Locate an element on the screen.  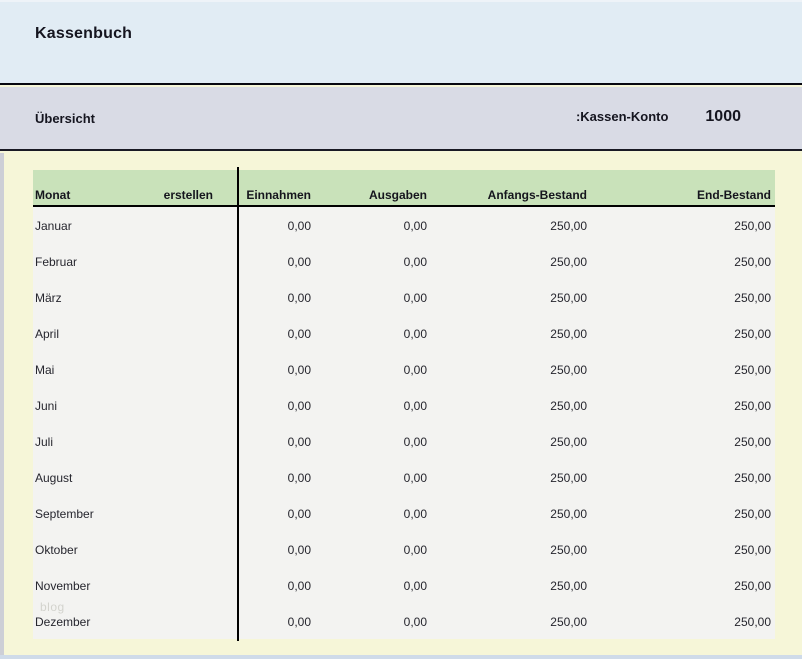
account-group: :Kassen-Konto 1000 is located at coordinates (658, 117).